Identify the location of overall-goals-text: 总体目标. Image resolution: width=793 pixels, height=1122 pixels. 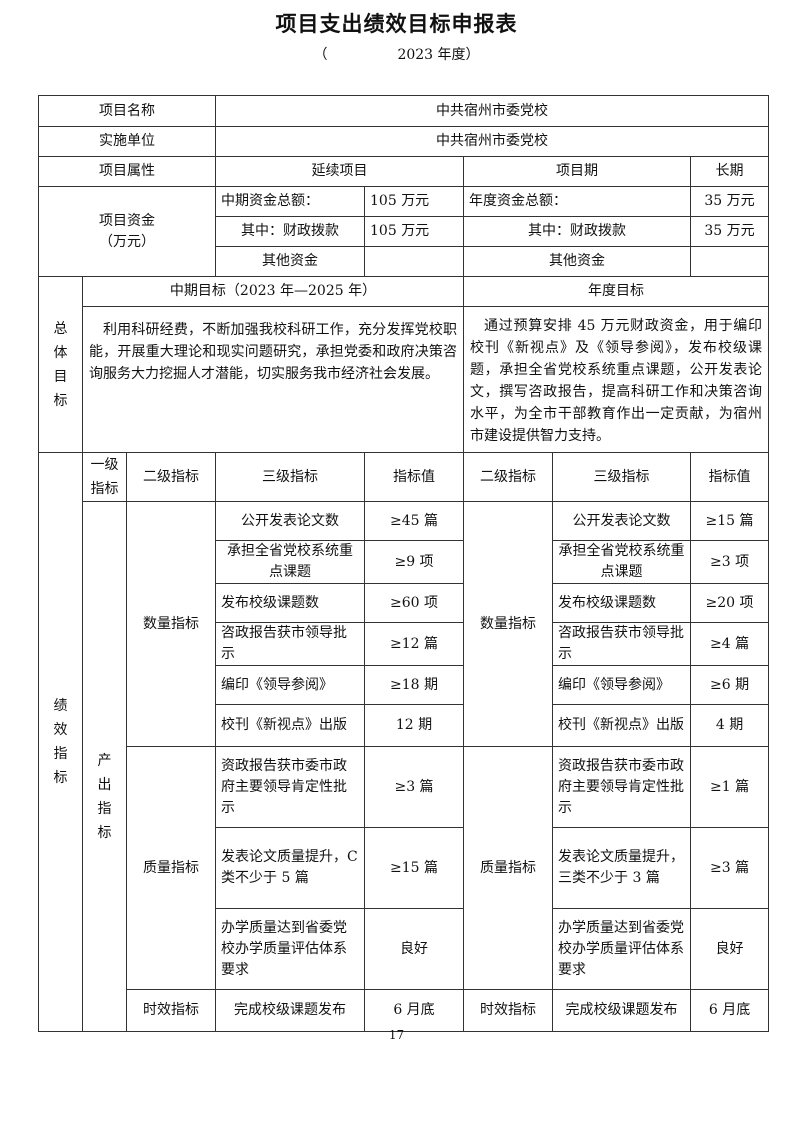
(60, 364).